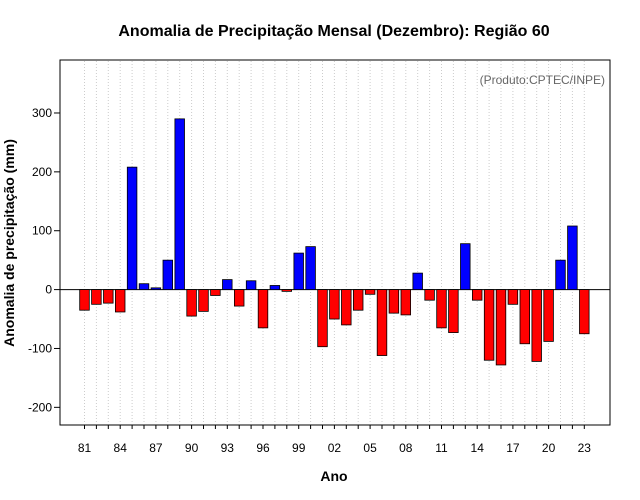 The image size is (640, 500). Describe the element at coordinates (40, 407) in the screenshot. I see `y-tick-label: -200` at that location.